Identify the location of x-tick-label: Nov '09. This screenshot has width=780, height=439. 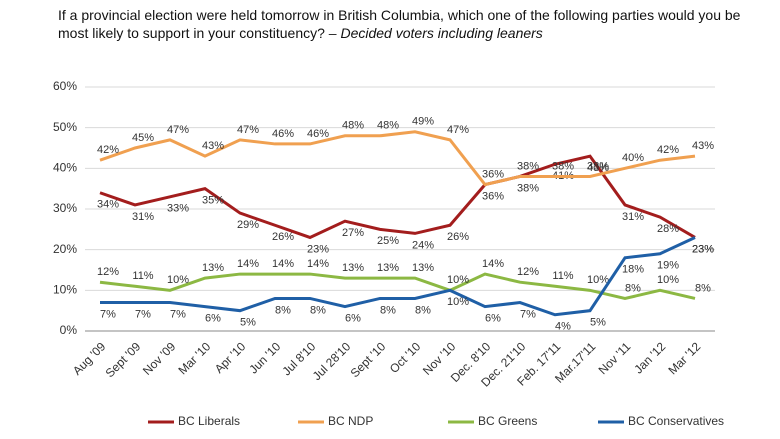
(159, 358).